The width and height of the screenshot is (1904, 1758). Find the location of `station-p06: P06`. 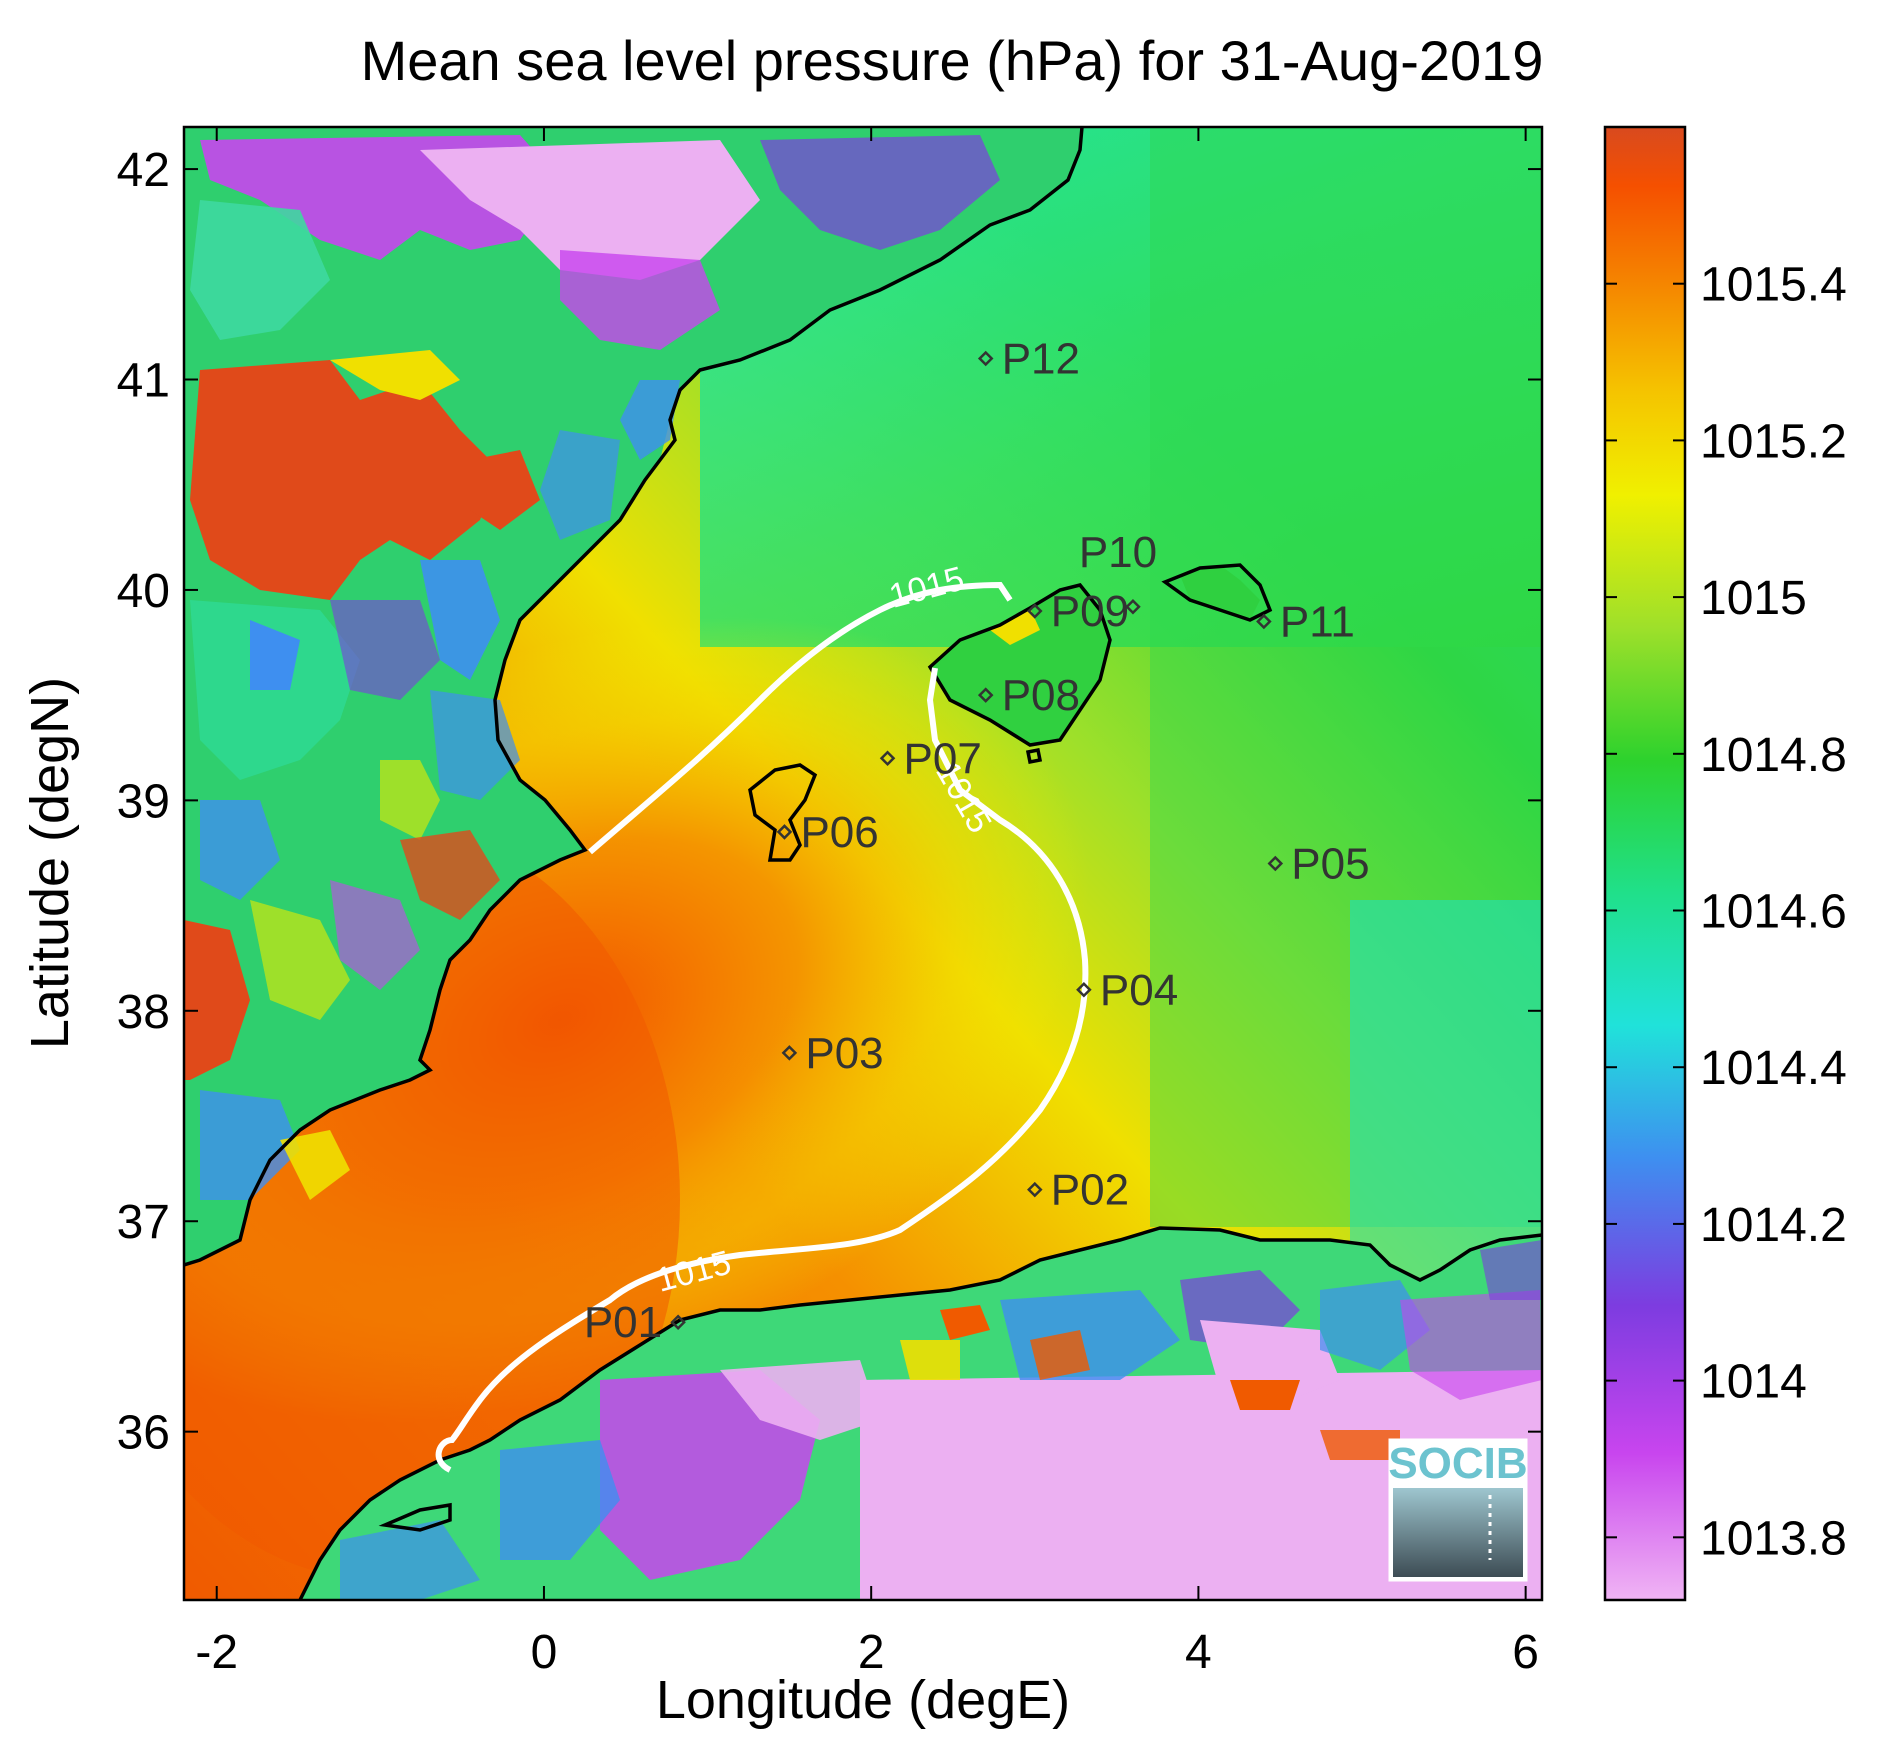

station-p06: P06 is located at coordinates (827, 832).